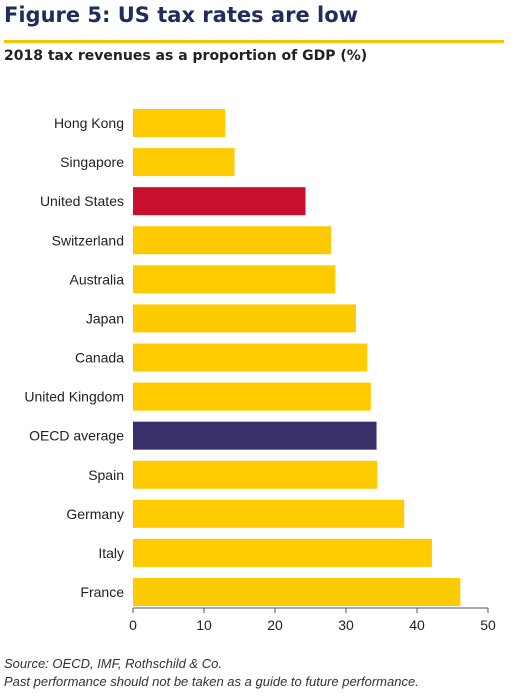  Describe the element at coordinates (346, 625) in the screenshot. I see `x-tick-label-30: 30` at that location.